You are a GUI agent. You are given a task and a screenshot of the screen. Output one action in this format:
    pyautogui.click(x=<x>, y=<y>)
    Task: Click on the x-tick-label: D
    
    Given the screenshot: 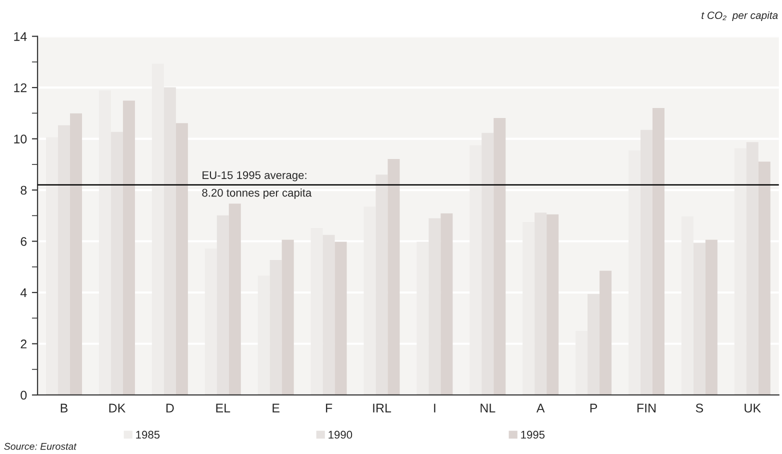 What is the action you would take?
    pyautogui.click(x=170, y=408)
    